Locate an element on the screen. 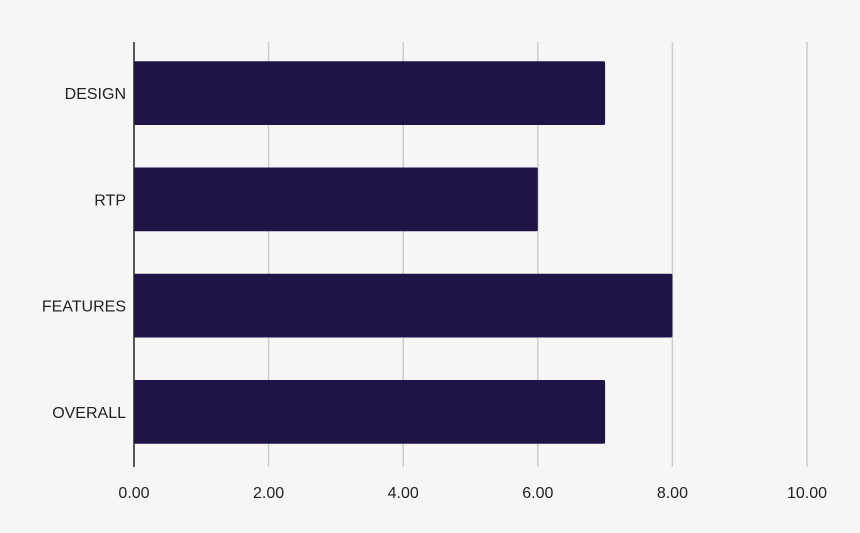 Image resolution: width=860 pixels, height=533 pixels. x-tick-label: 4.00 is located at coordinates (403, 493).